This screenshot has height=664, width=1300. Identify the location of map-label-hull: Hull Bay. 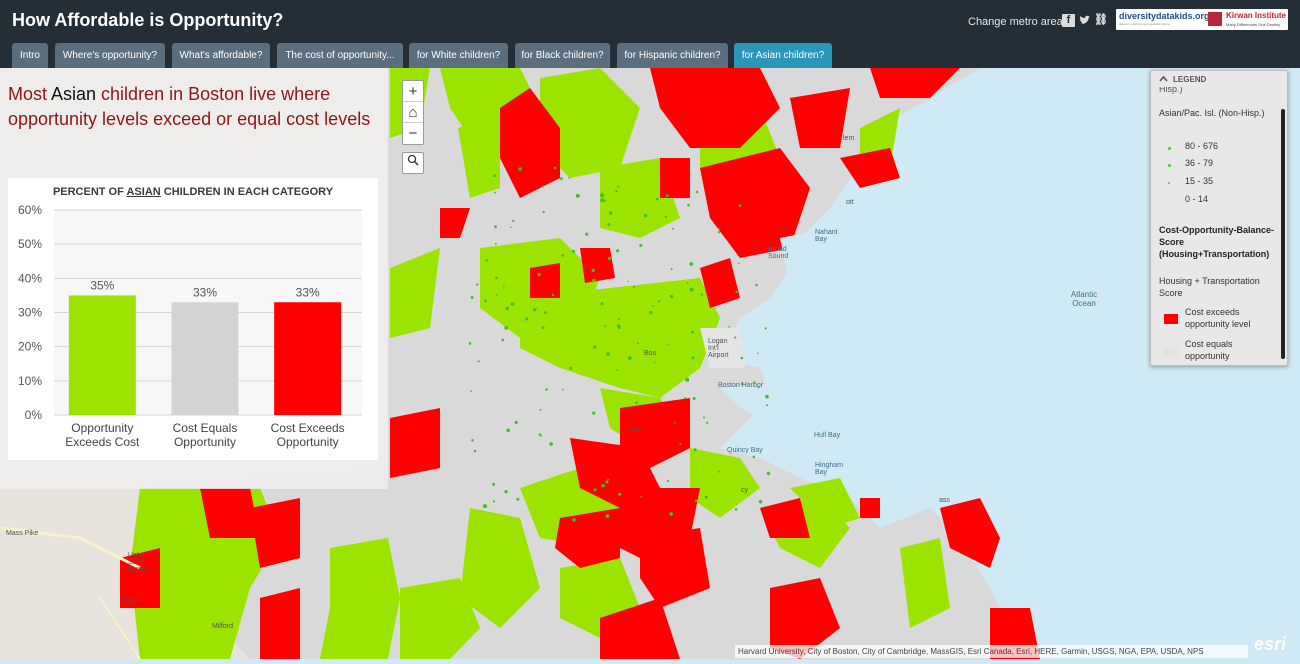
(827, 435).